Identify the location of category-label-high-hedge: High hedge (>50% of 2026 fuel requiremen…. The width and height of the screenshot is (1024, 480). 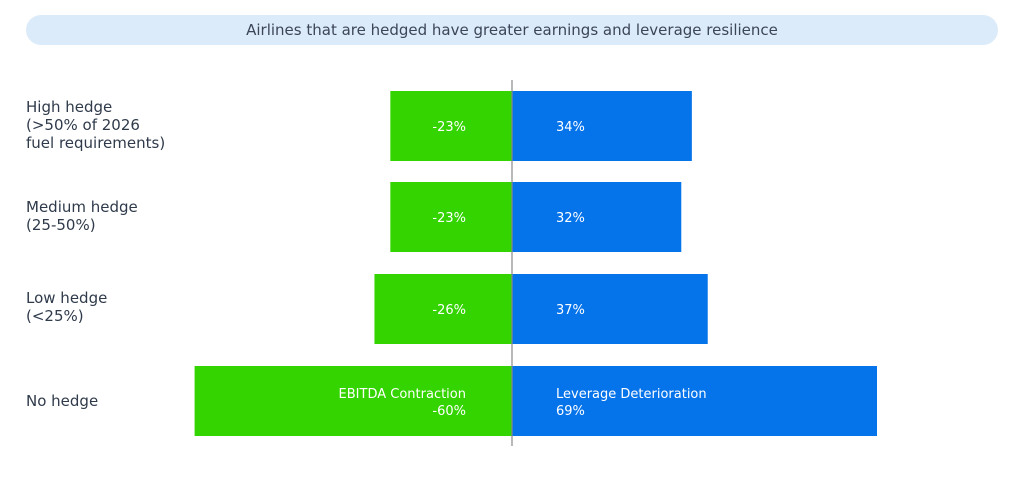
(96, 125).